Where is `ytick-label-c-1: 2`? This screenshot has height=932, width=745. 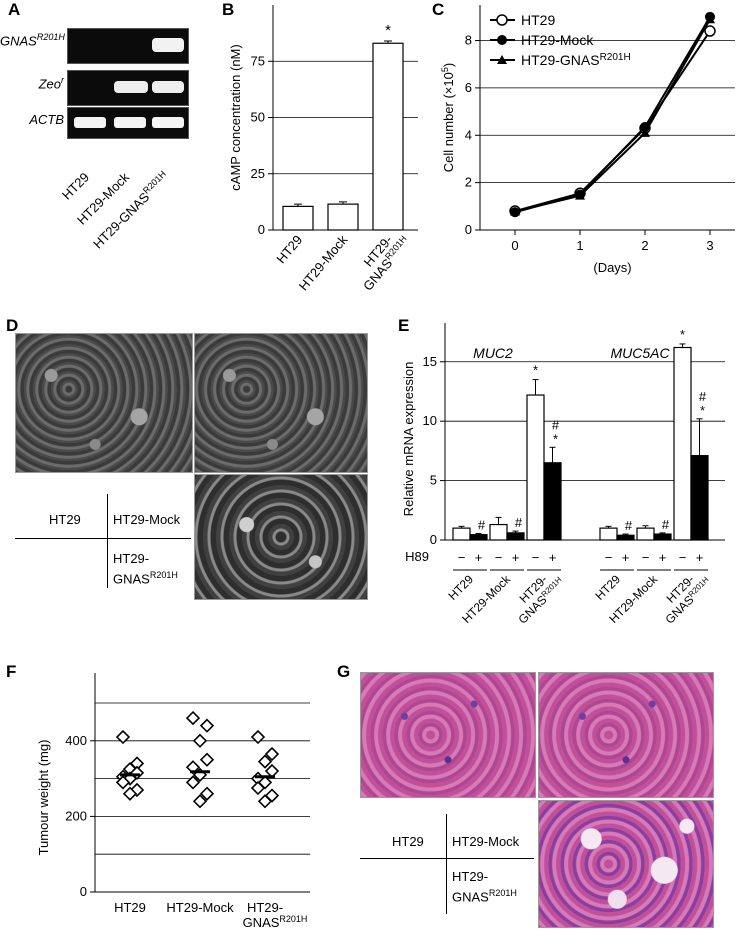
ytick-label-c-1: 2 is located at coordinates (468, 182).